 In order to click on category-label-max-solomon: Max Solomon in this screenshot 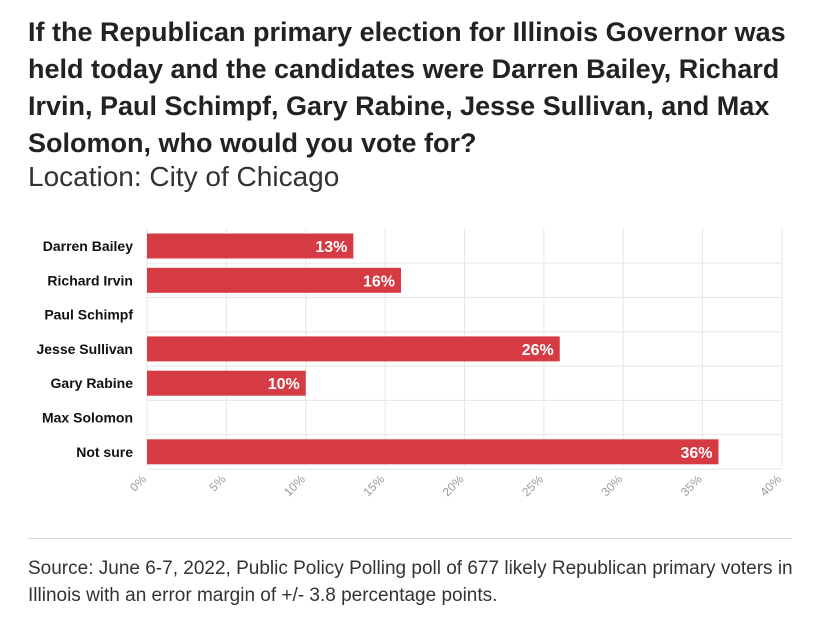, I will do `click(87, 418)`.